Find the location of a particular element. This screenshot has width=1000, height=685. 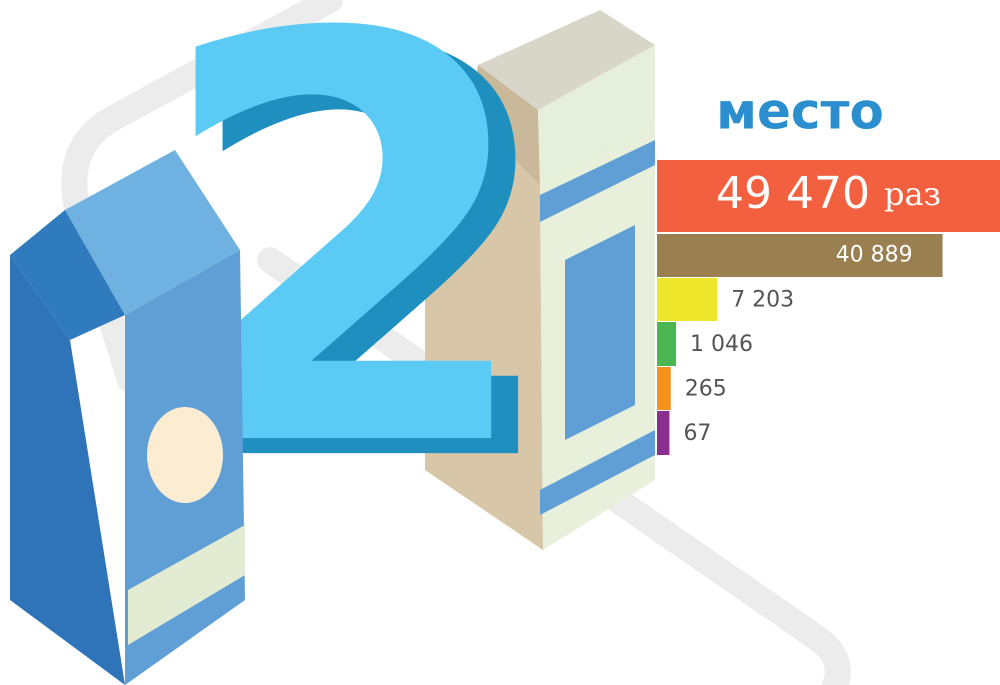

value-label: 40 889 is located at coordinates (874, 255).